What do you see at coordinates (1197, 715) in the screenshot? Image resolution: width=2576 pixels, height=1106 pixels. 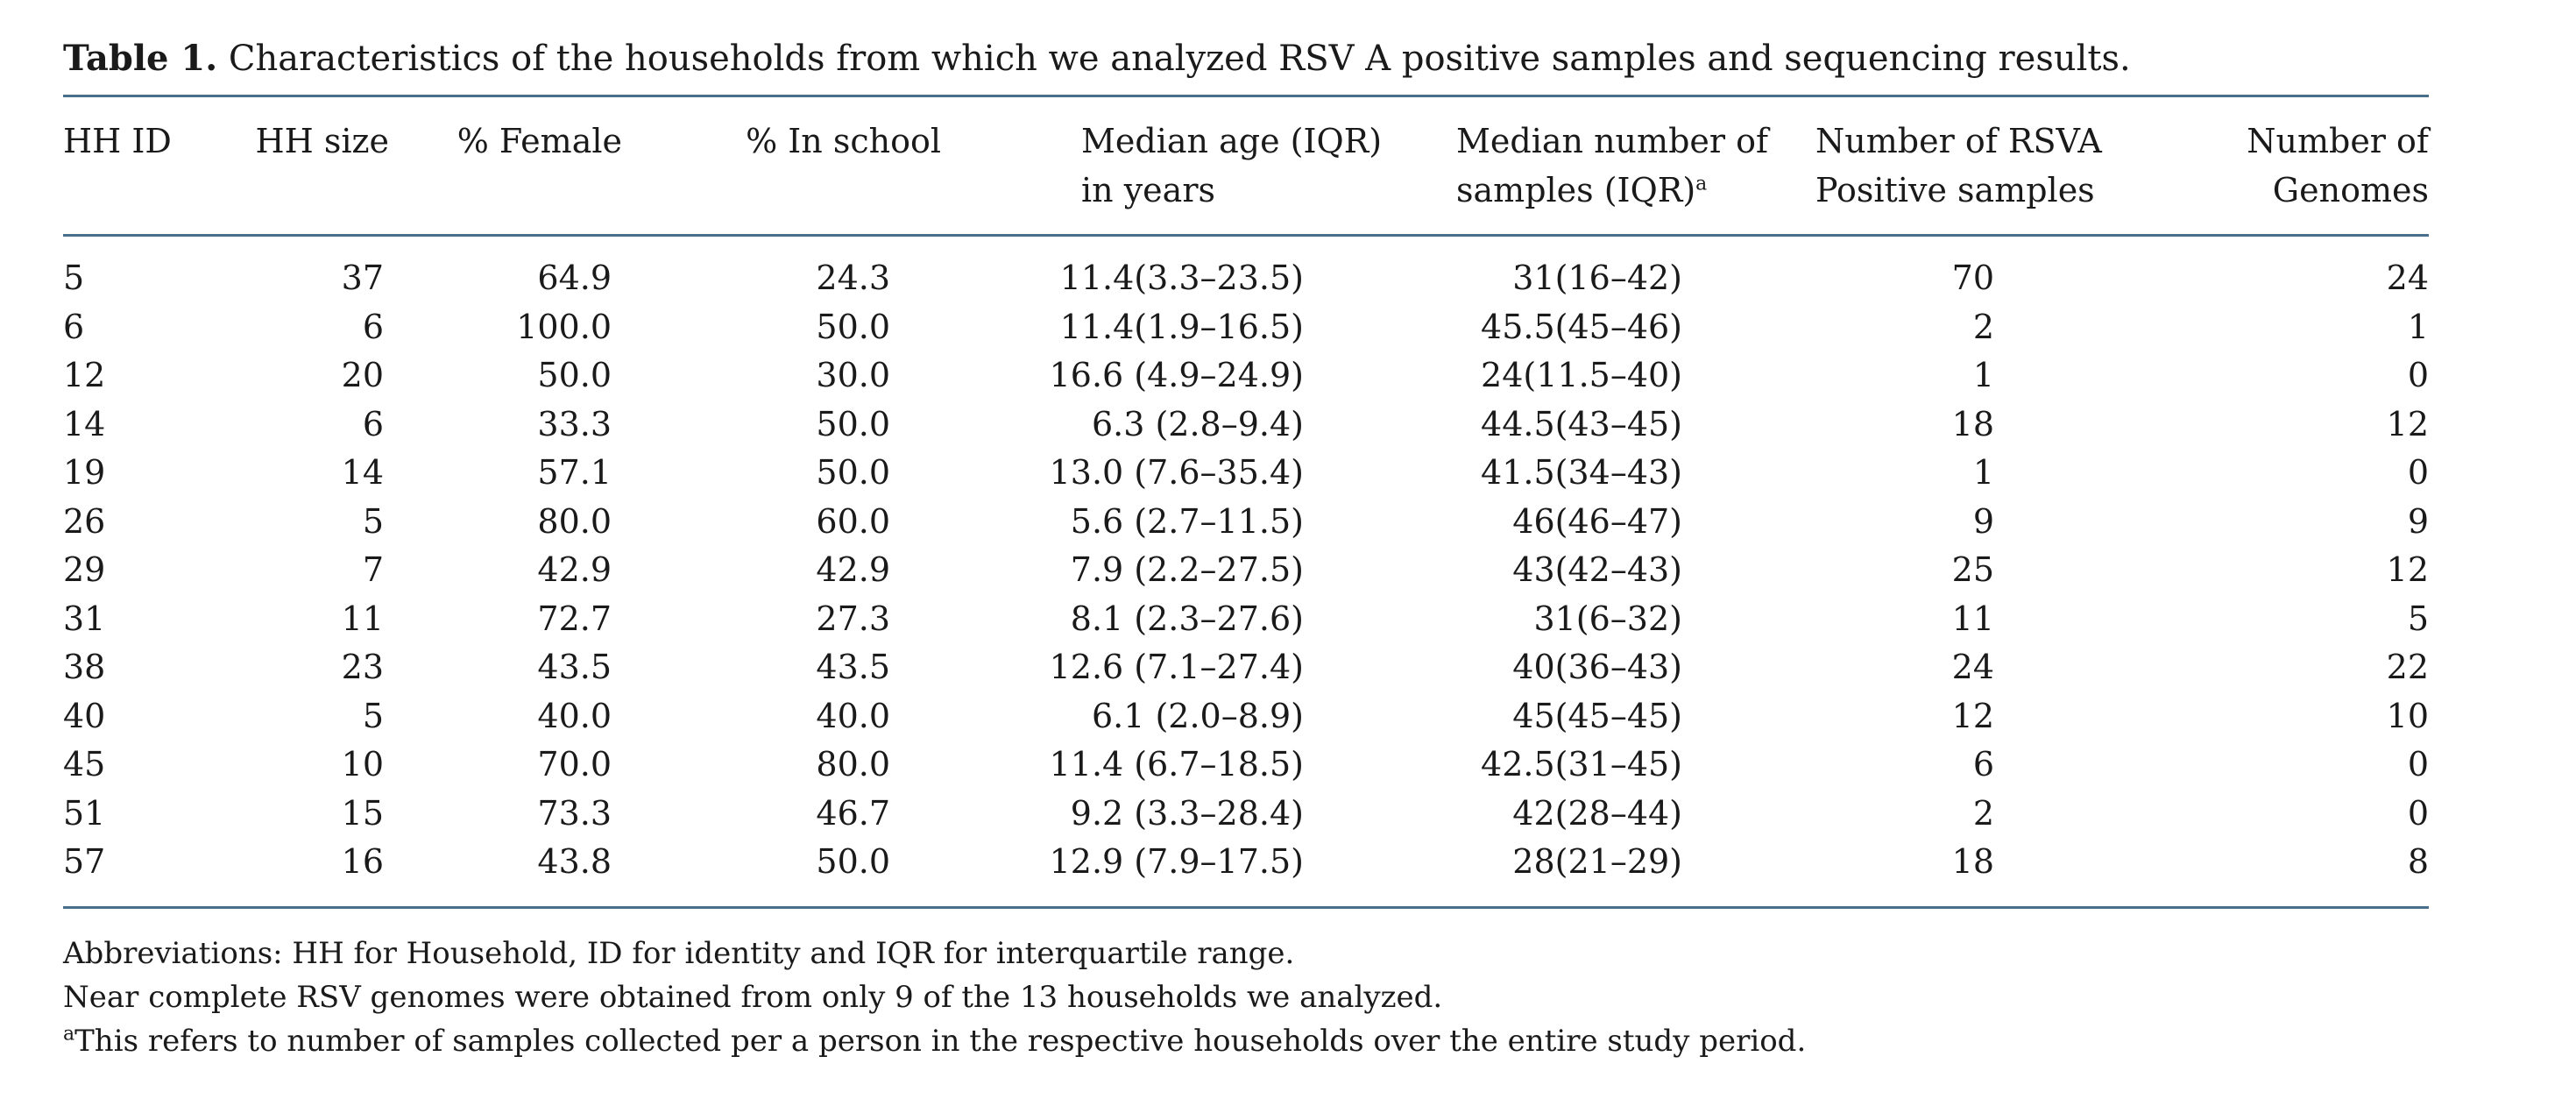 I see `cell-median-age: 6.1 (2.0–8.9)` at bounding box center [1197, 715].